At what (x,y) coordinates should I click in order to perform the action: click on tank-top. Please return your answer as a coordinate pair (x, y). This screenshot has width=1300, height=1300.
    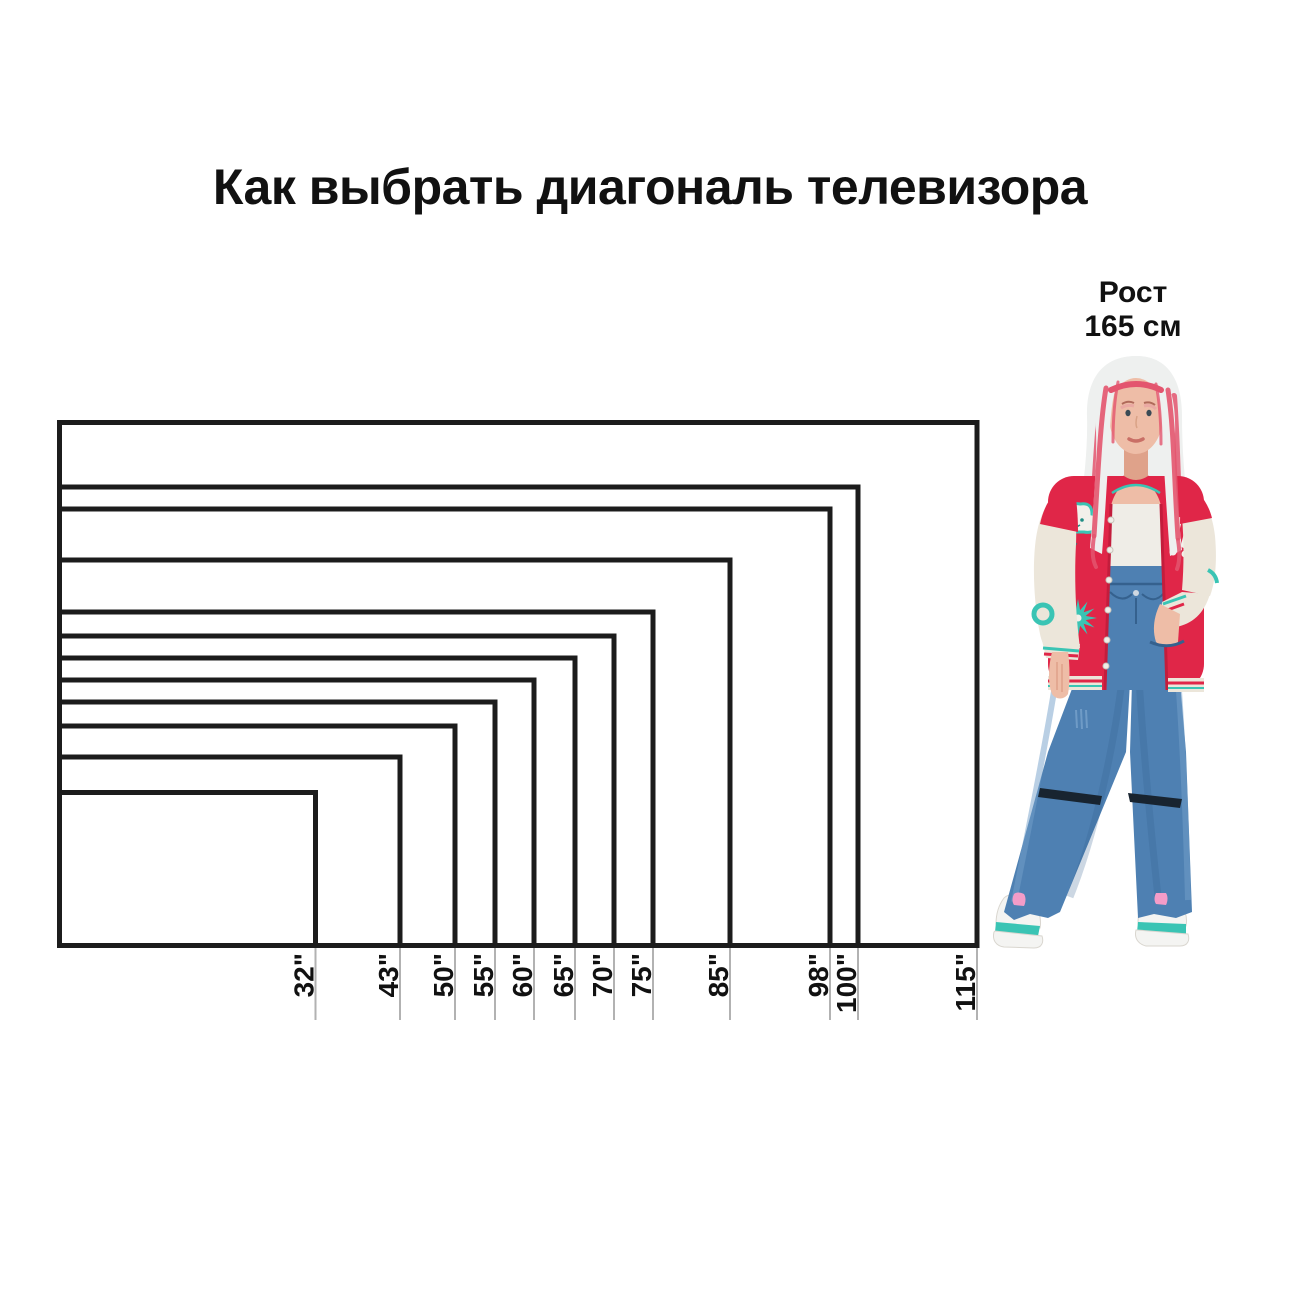
    Looking at the image, I should click on (1136, 536).